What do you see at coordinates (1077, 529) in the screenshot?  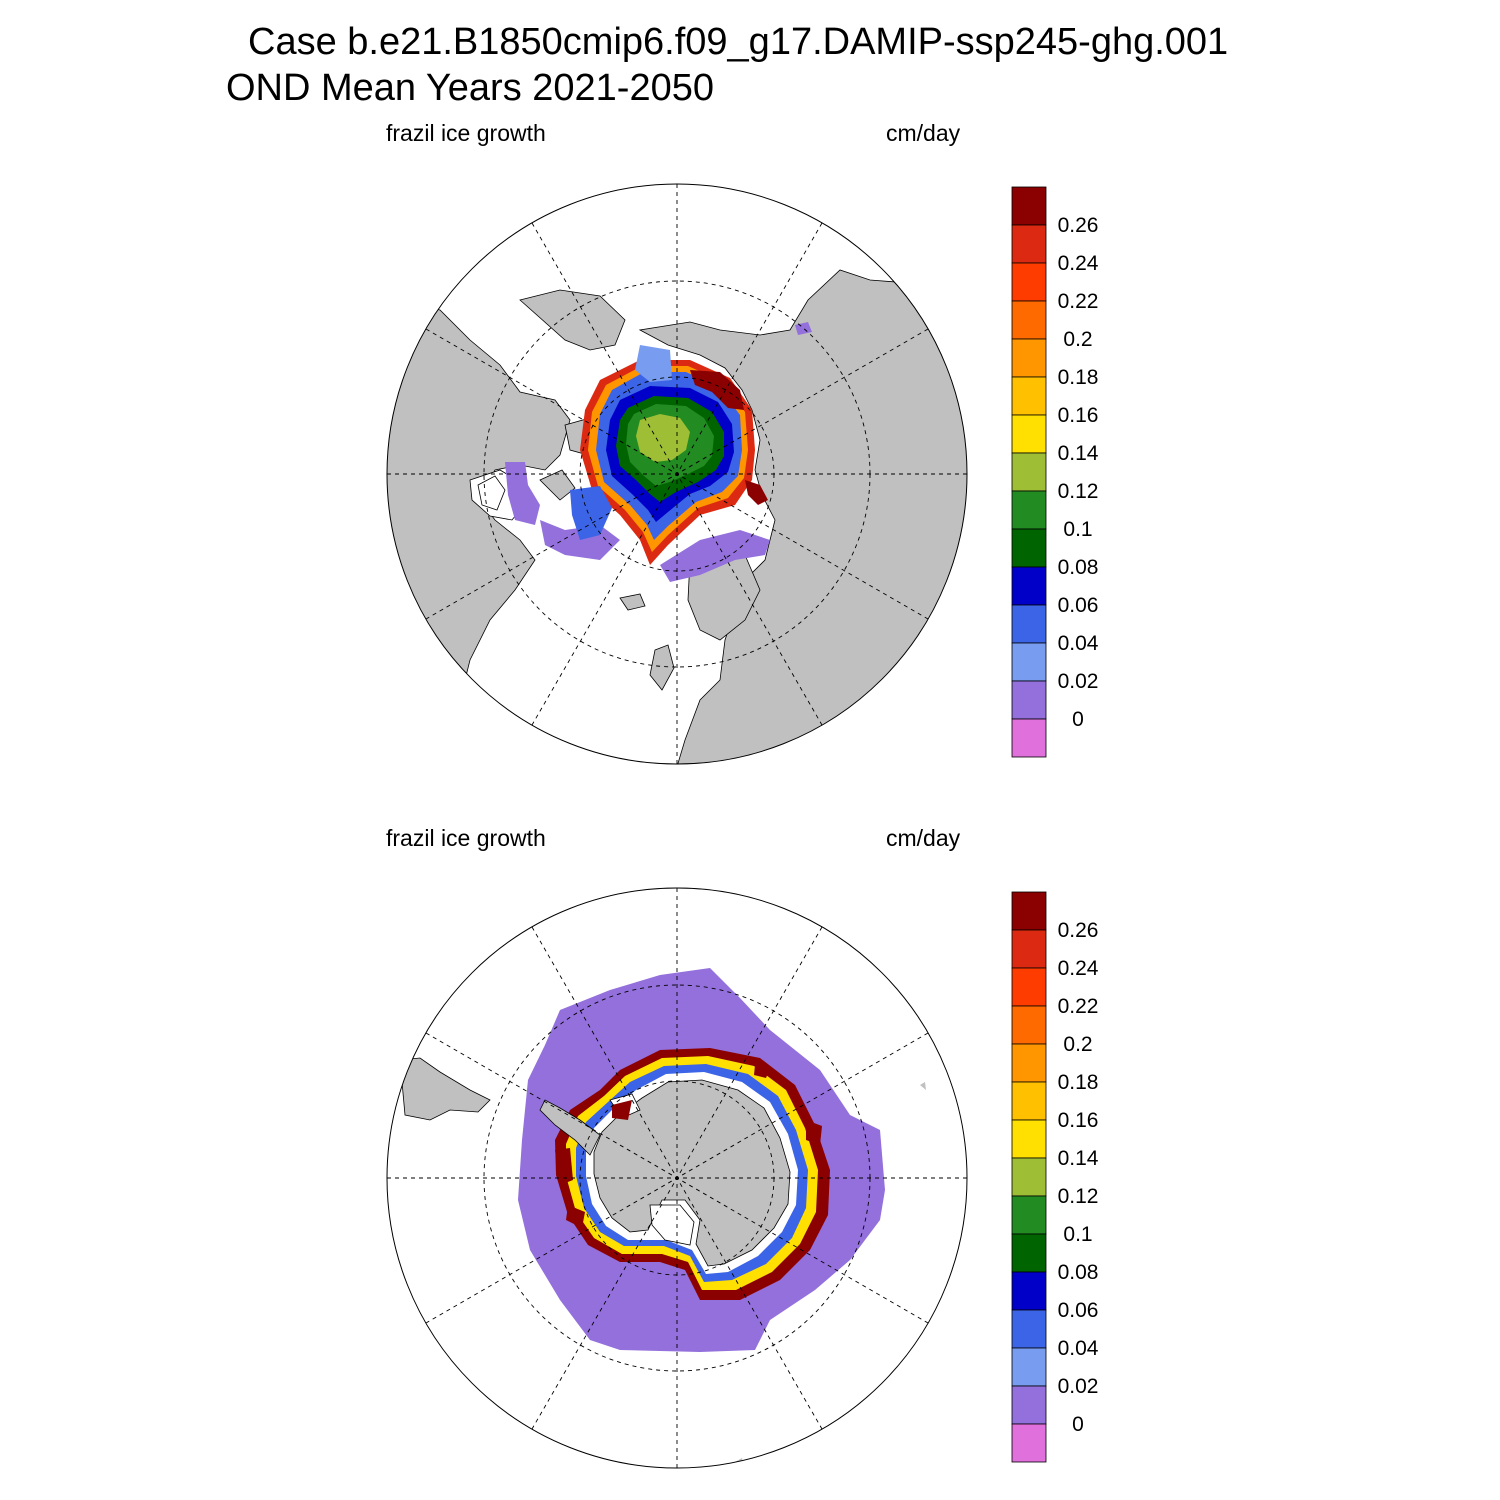 I see `north-colorbar-label: 0.1` at bounding box center [1077, 529].